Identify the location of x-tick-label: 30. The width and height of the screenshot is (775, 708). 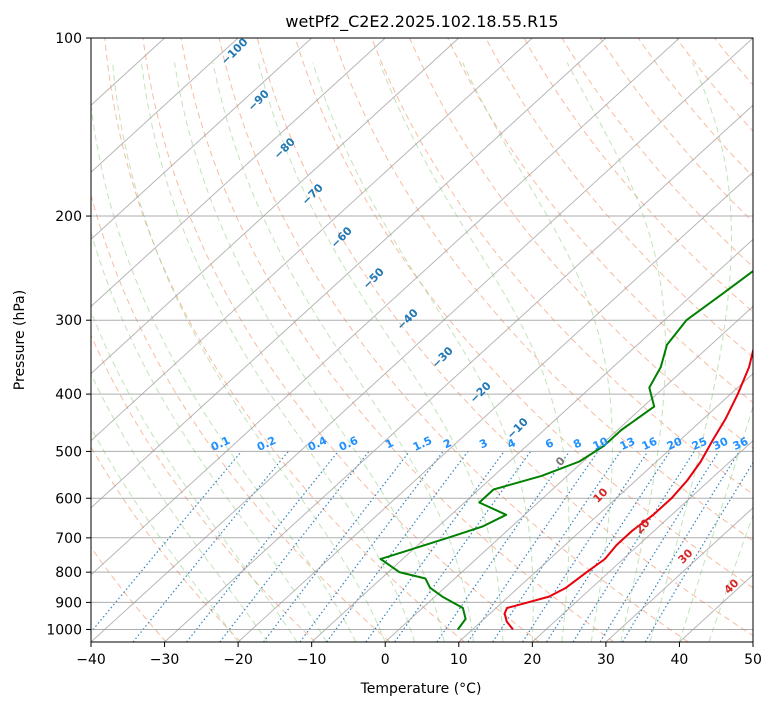
(606, 660).